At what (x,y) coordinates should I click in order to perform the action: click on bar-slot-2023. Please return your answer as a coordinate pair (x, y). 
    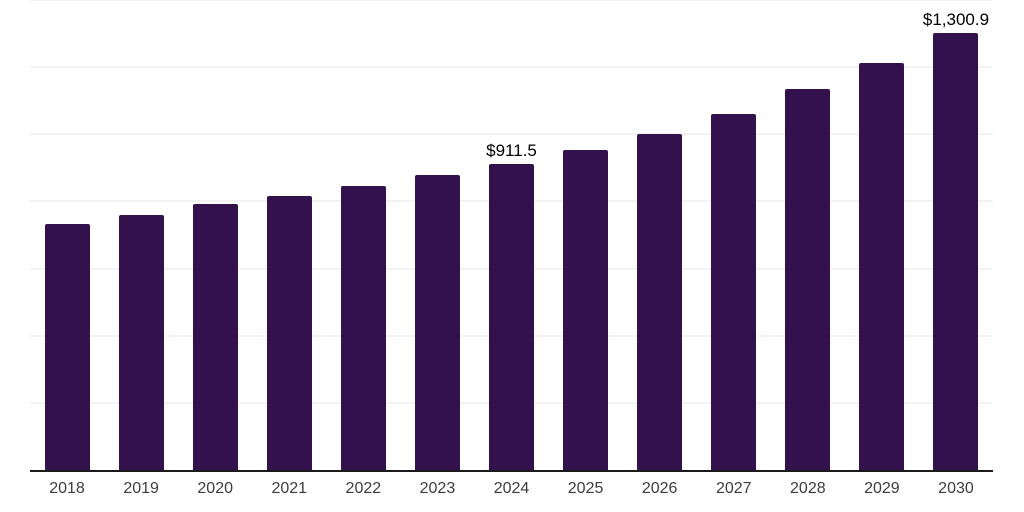
    Looking at the image, I should click on (437, 235).